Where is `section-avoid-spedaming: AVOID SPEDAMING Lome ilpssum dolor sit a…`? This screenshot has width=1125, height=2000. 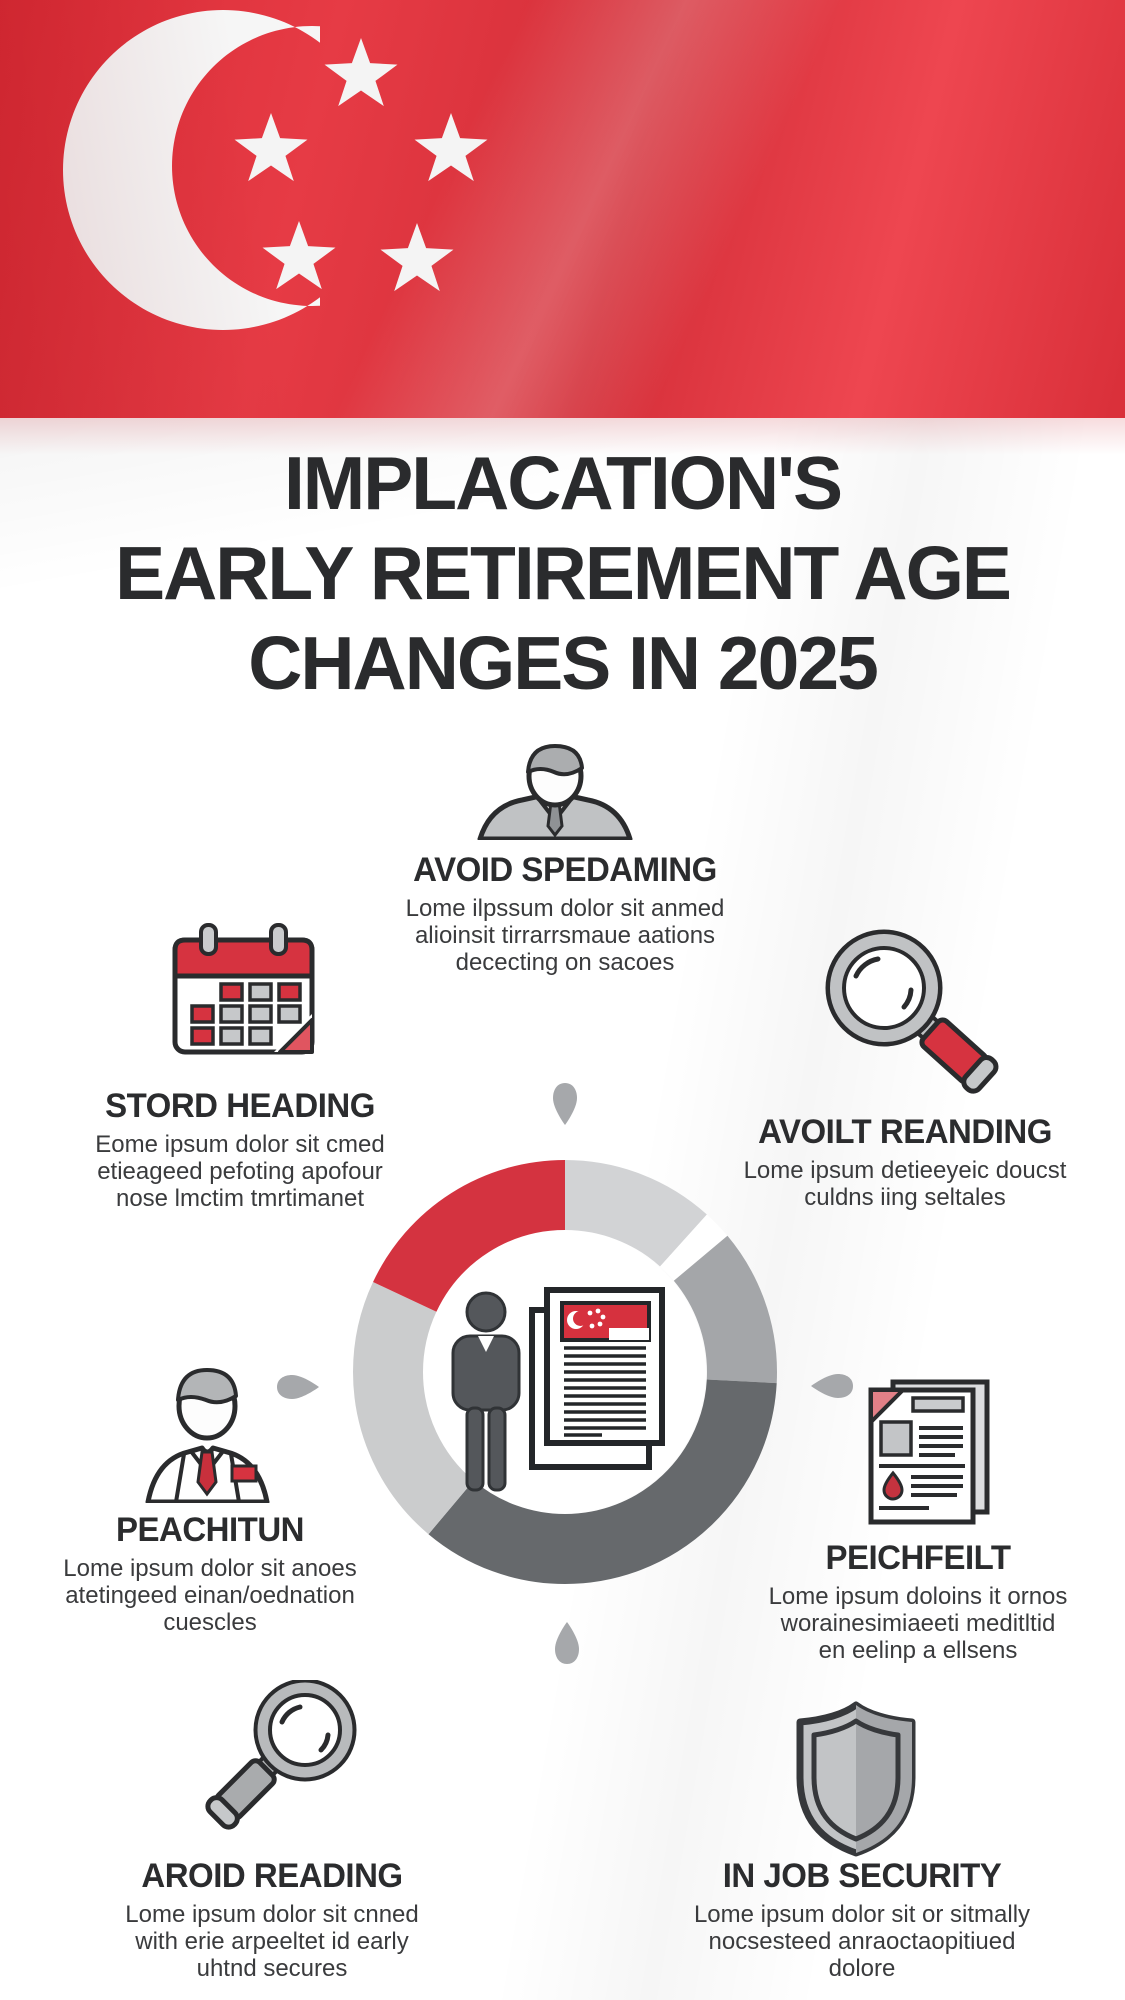
section-avoid-spedaming: AVOID SPEDAMING Lome ilpssum dolor sit a… is located at coordinates (565, 914).